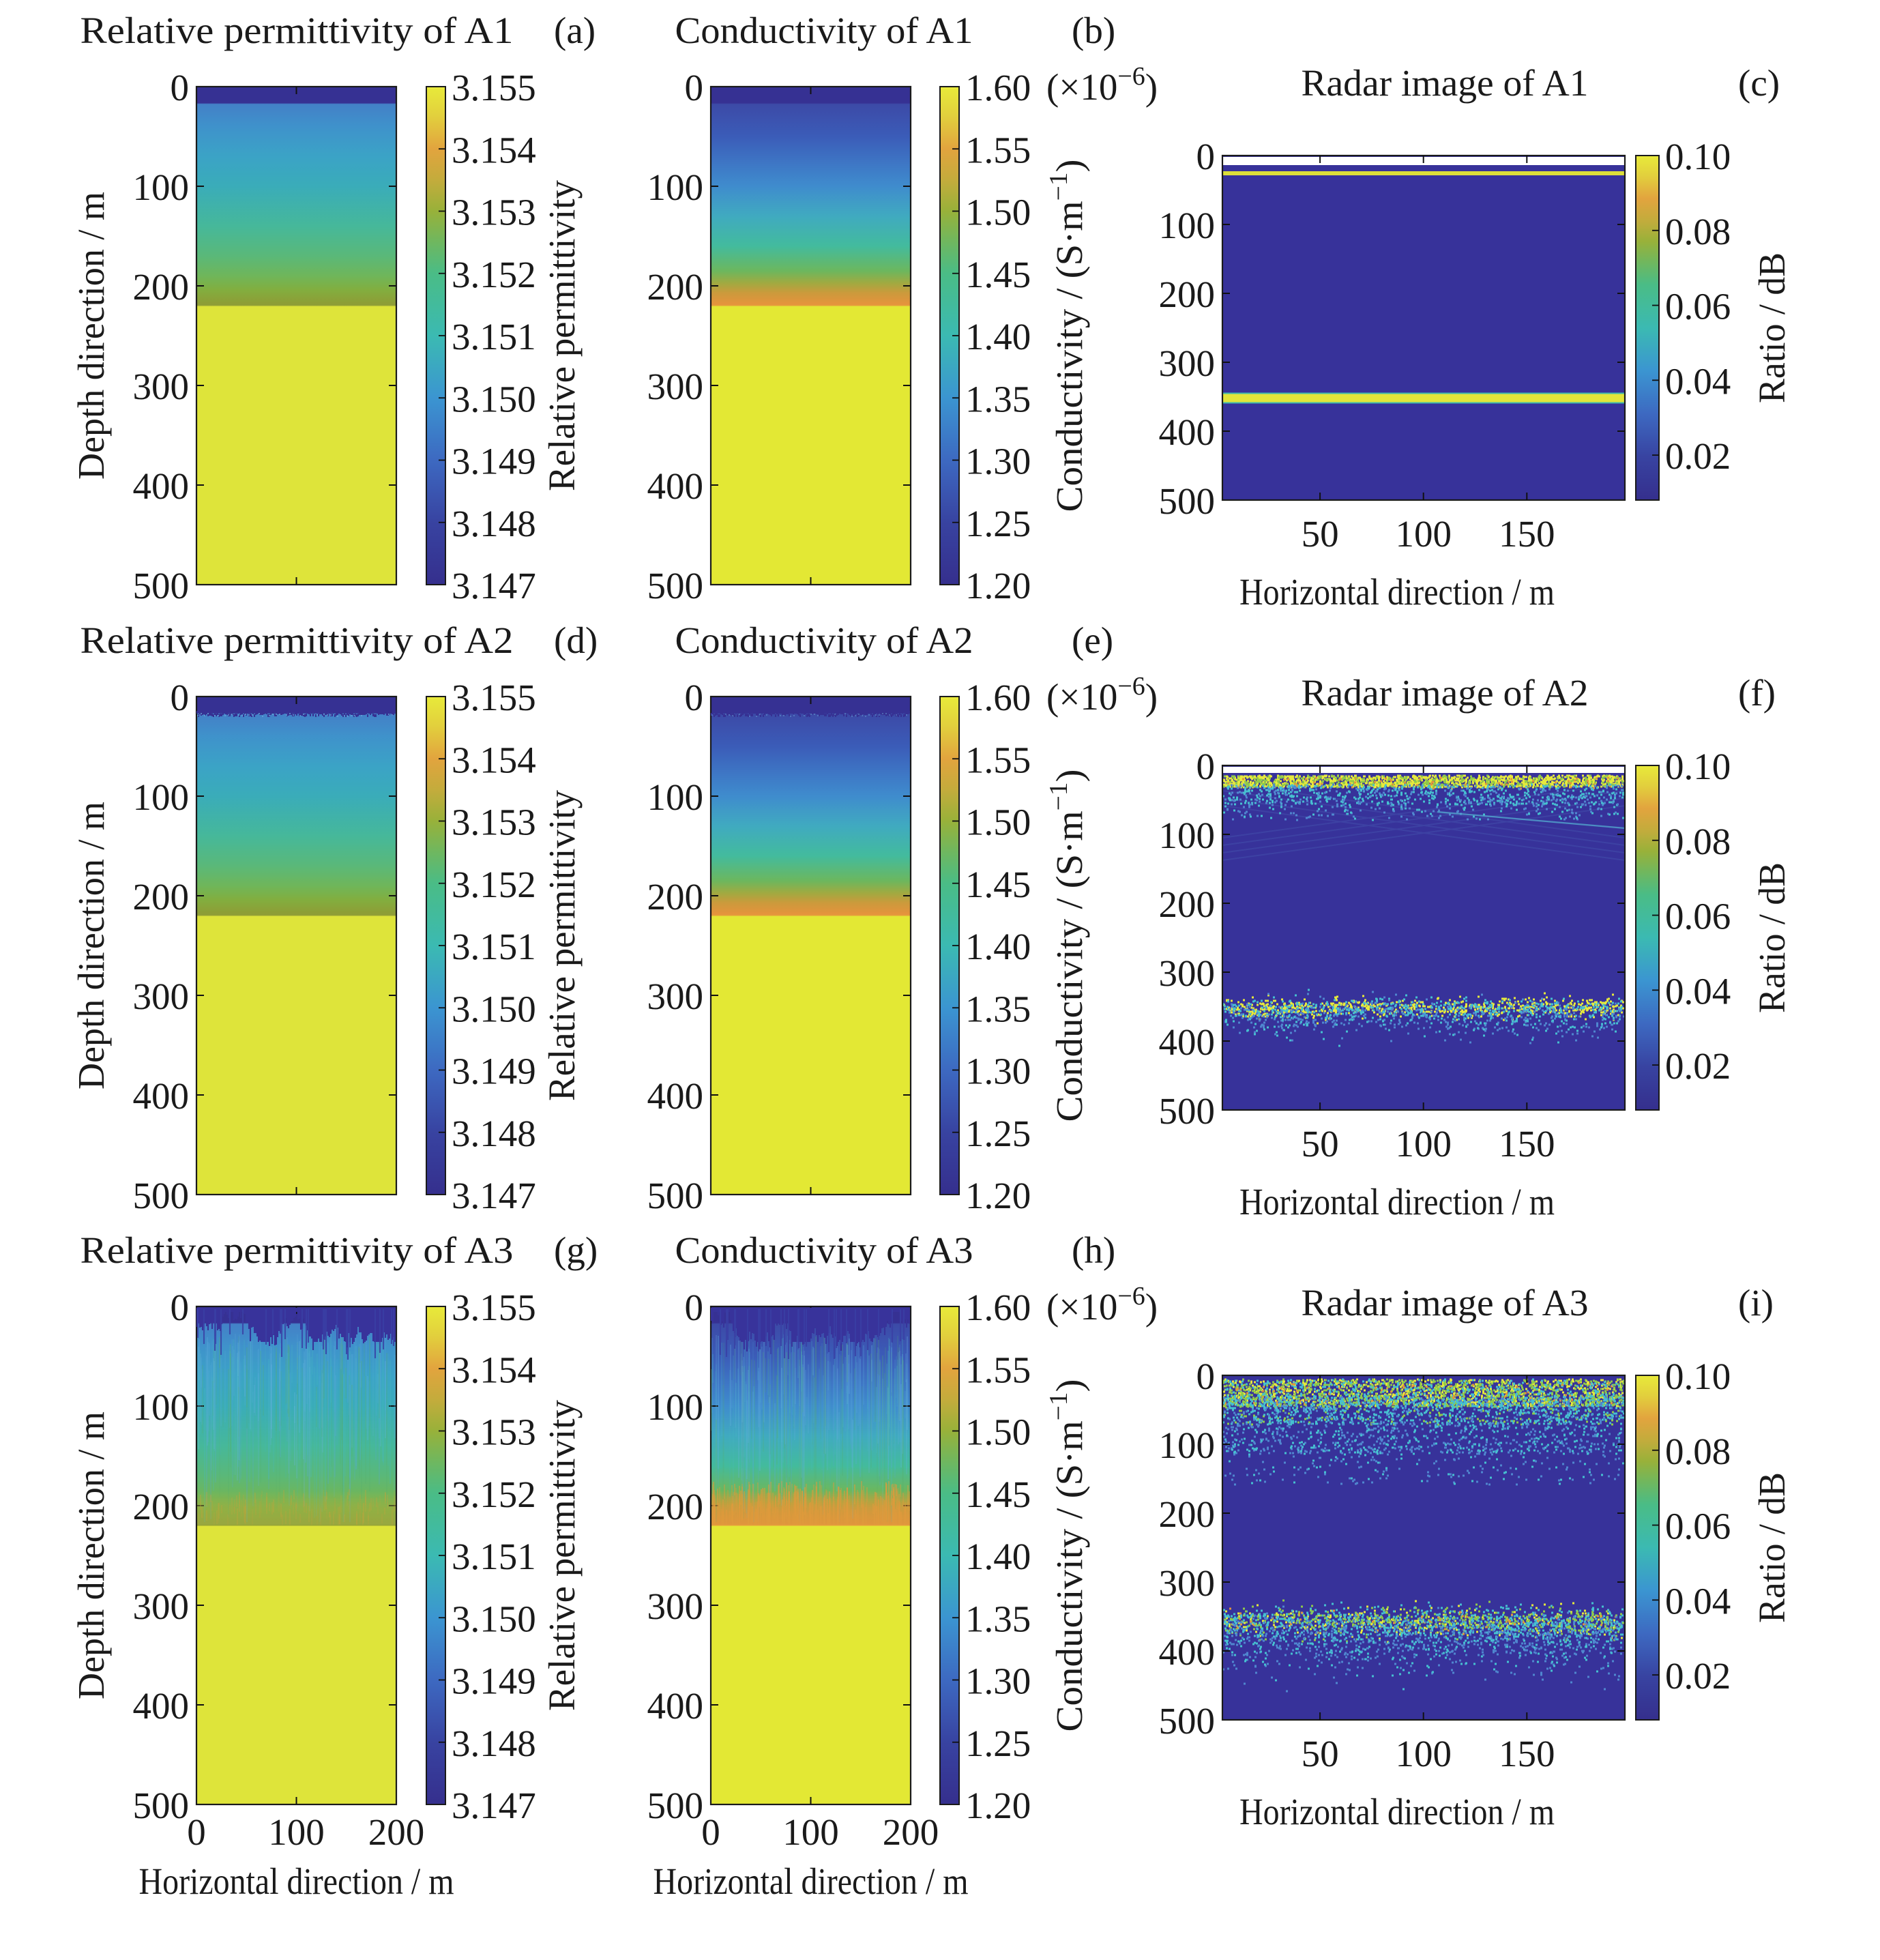 This screenshot has height=1960, width=1880. What do you see at coordinates (824, 640) in the screenshot?
I see `svg-text: Conductivity of A2` at bounding box center [824, 640].